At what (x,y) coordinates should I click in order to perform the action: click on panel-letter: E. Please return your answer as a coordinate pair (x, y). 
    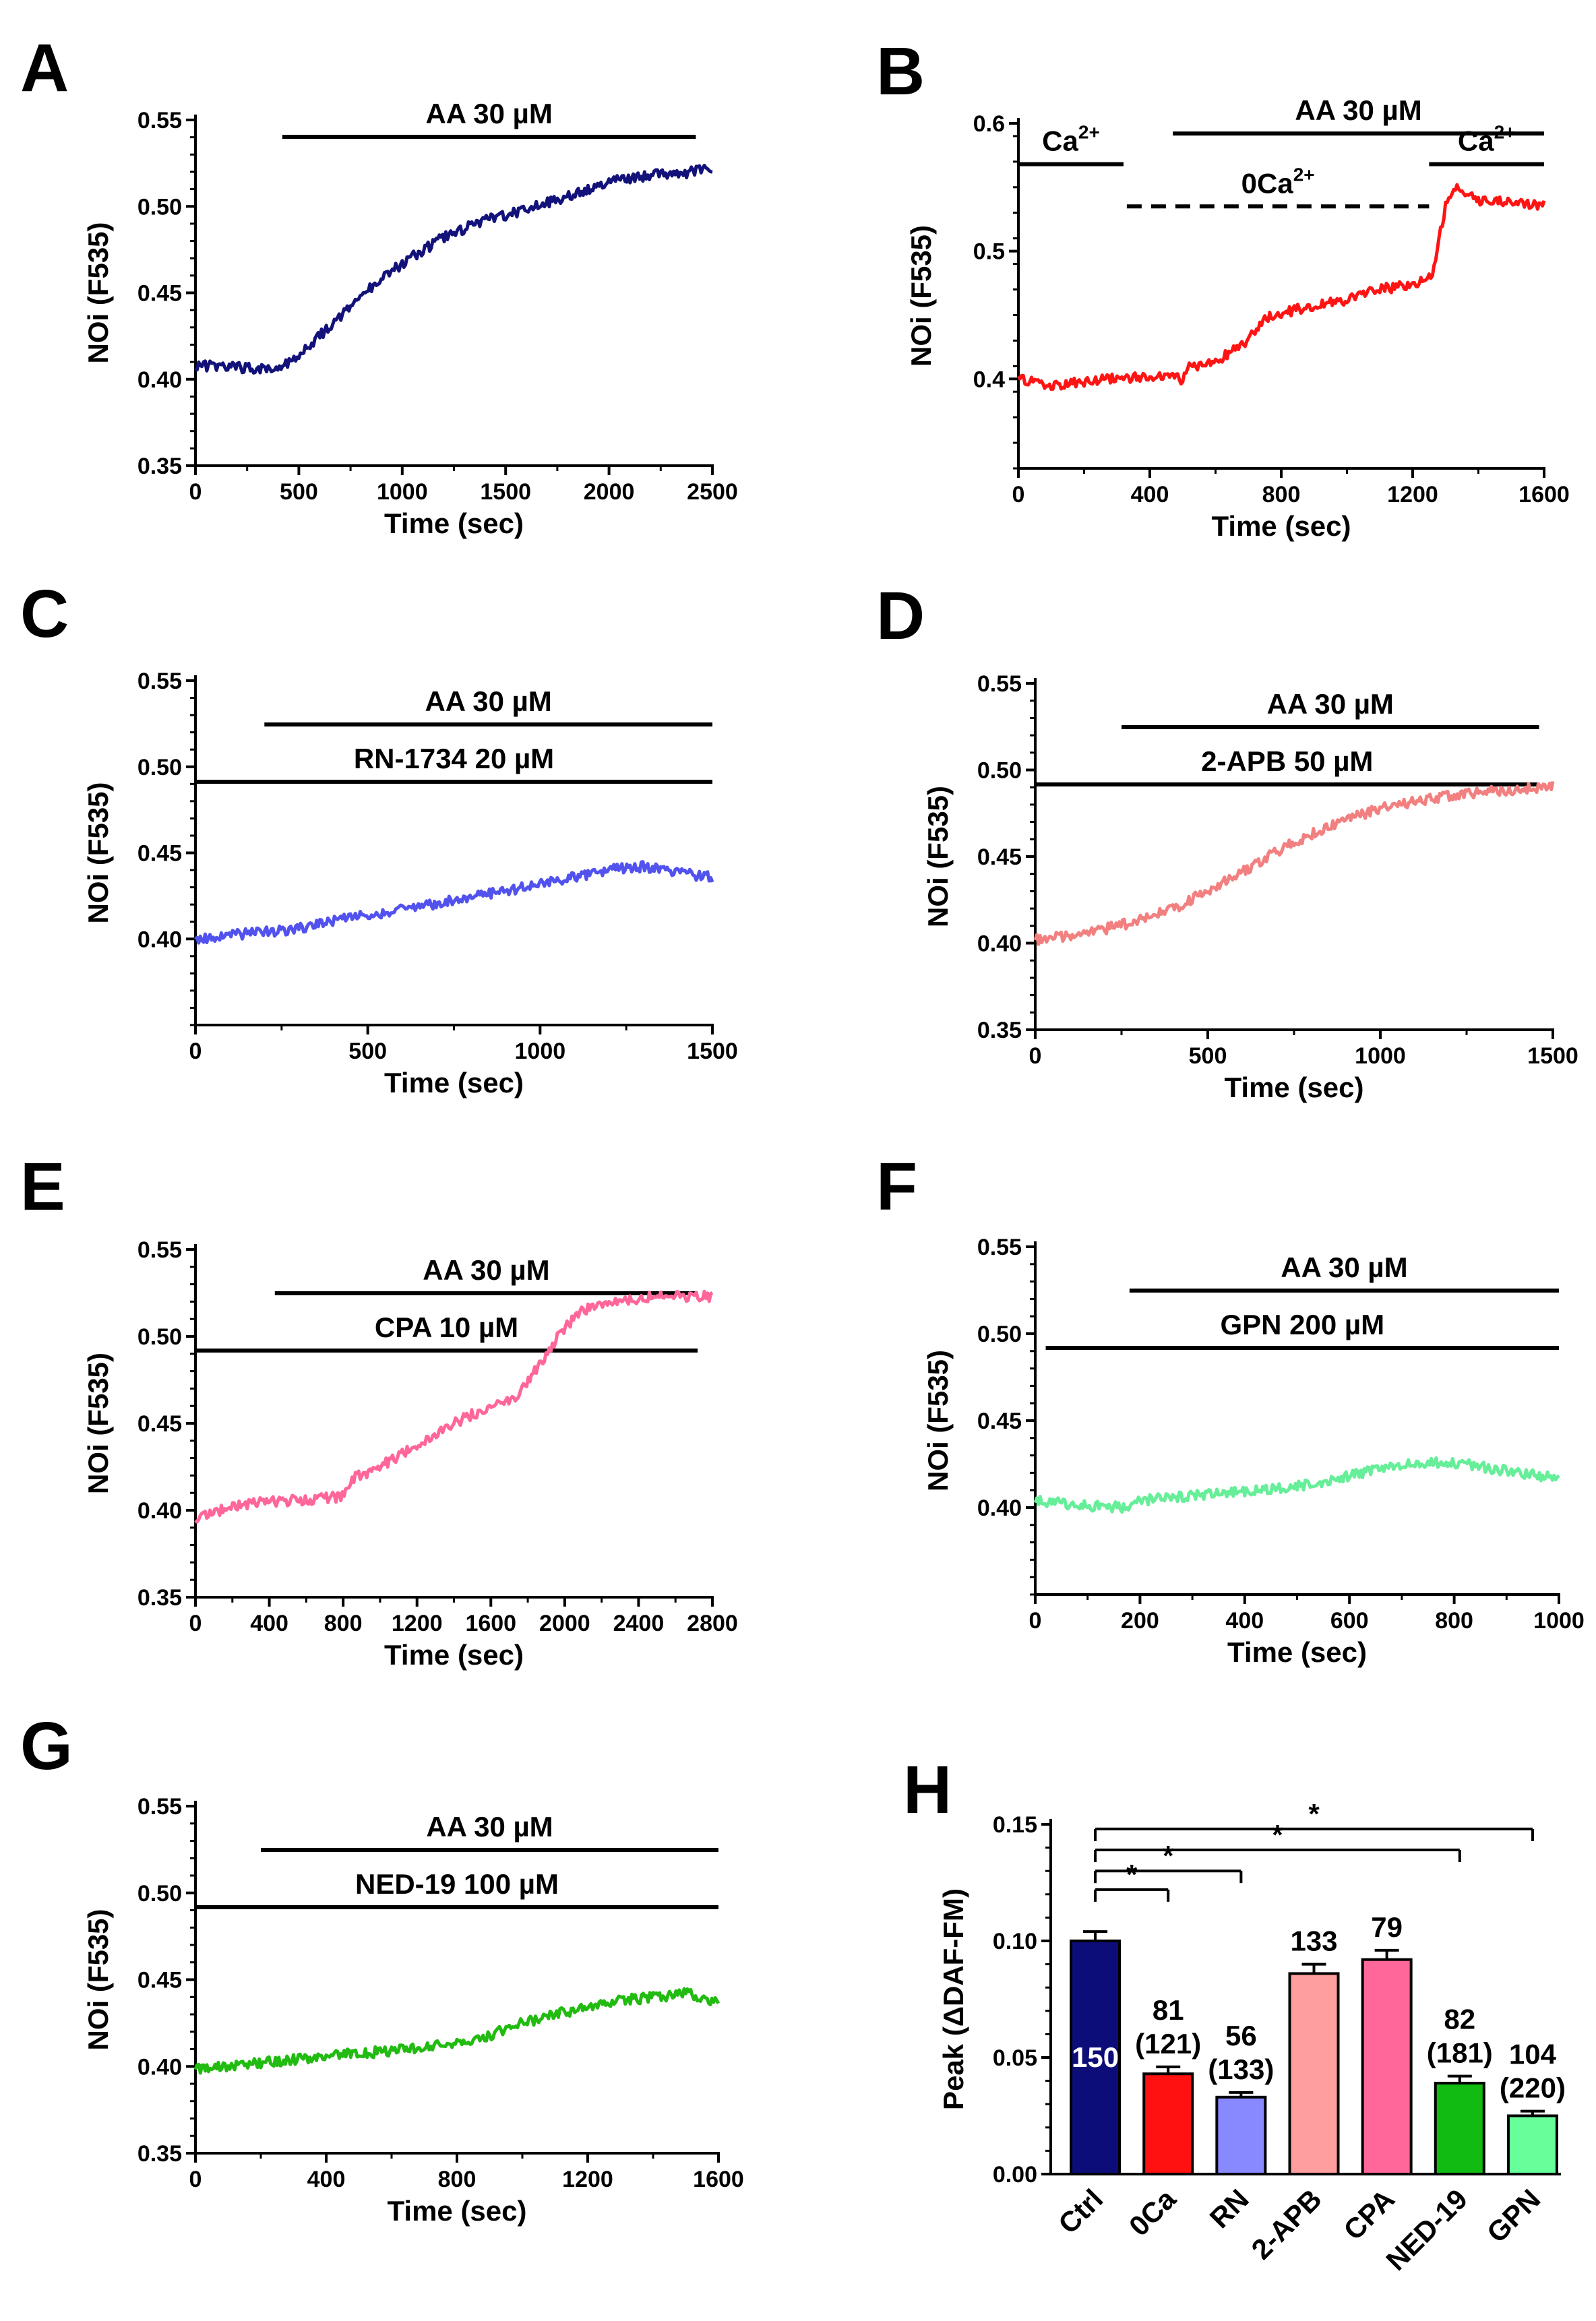
    Looking at the image, I should click on (42, 1187).